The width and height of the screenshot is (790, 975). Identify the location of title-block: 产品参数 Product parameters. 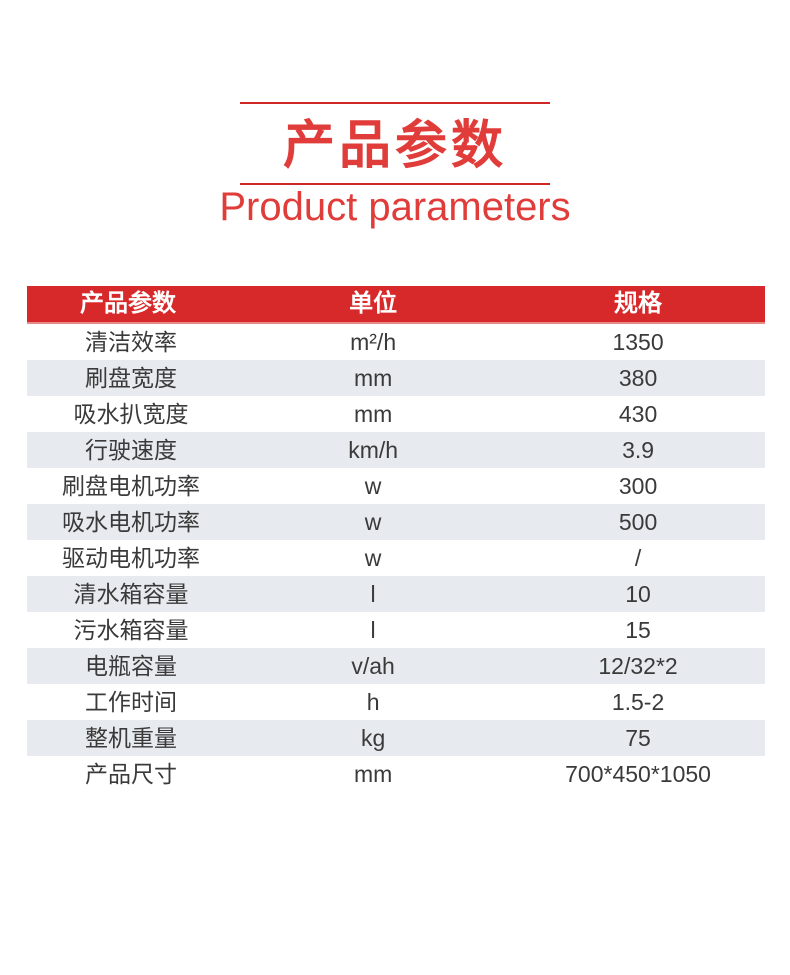
(395, 164).